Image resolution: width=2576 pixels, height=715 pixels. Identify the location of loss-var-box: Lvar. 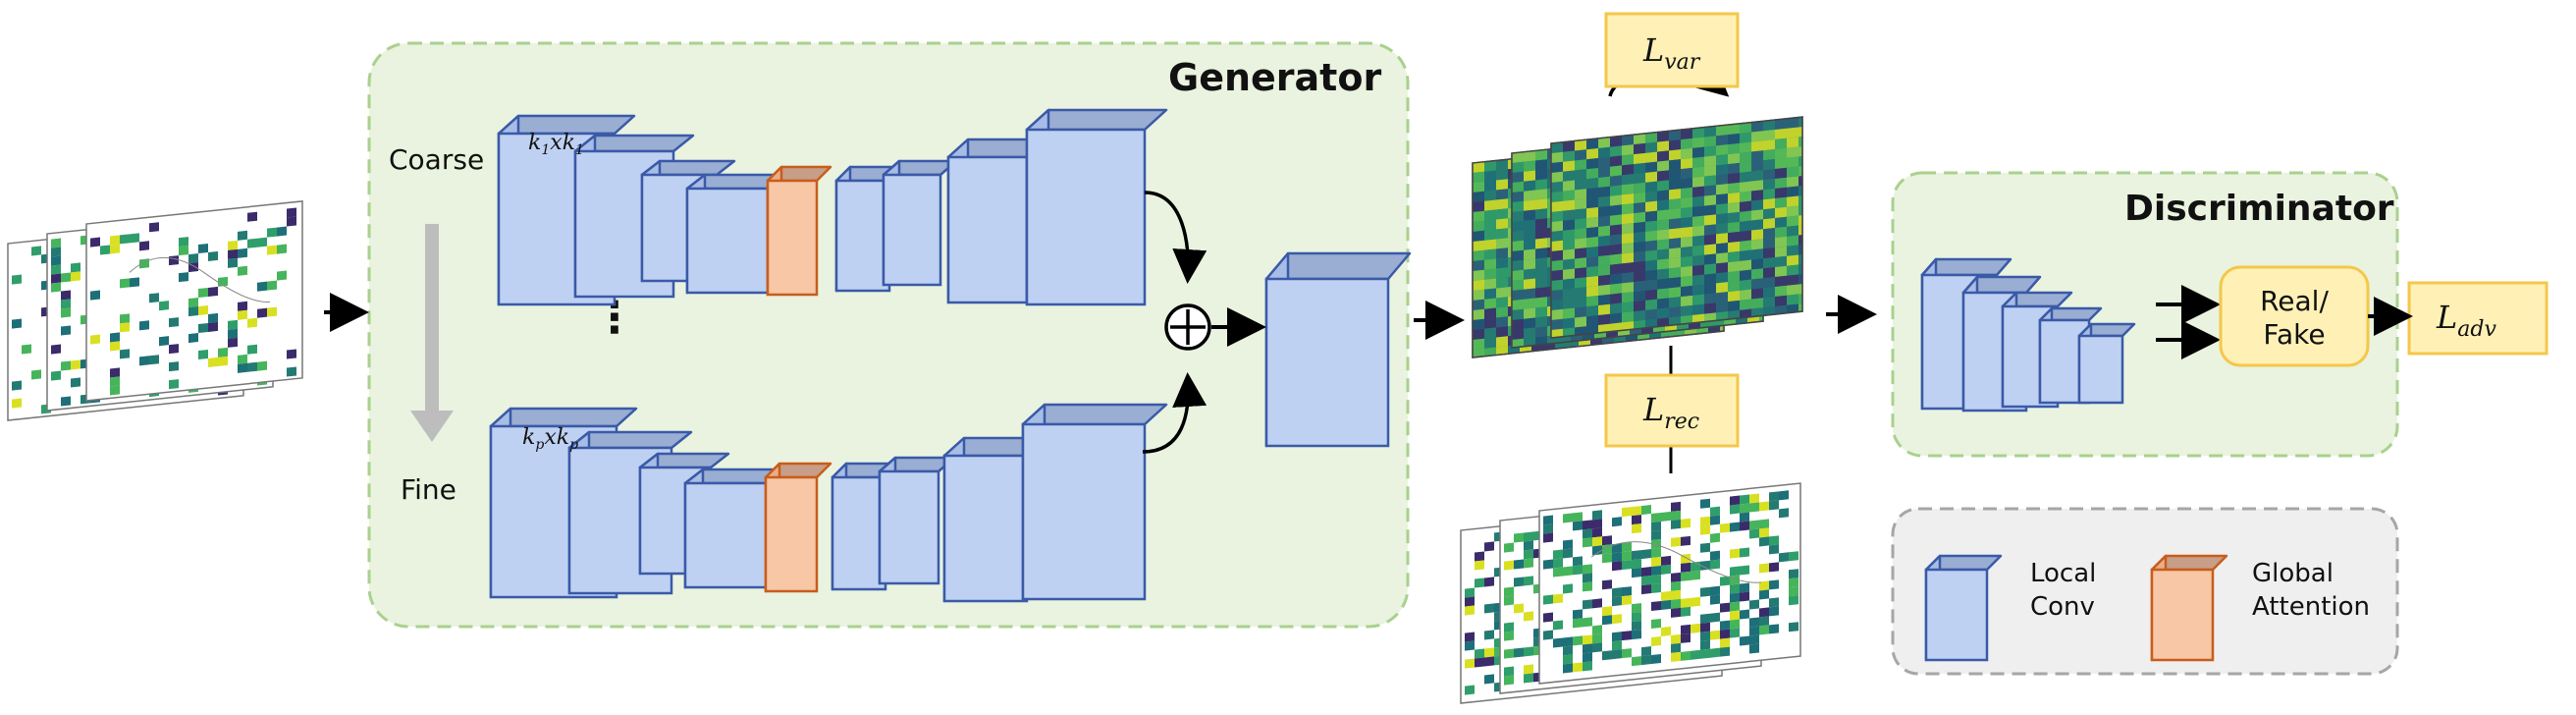
(1672, 50).